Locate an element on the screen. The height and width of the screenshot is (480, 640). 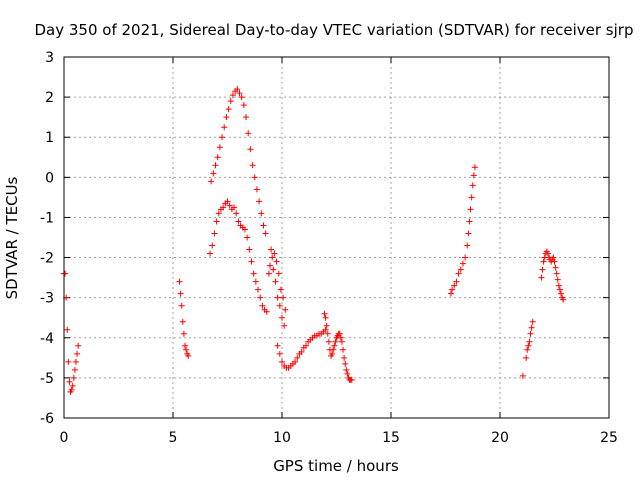
x-tick-label: 25 is located at coordinates (609, 438).